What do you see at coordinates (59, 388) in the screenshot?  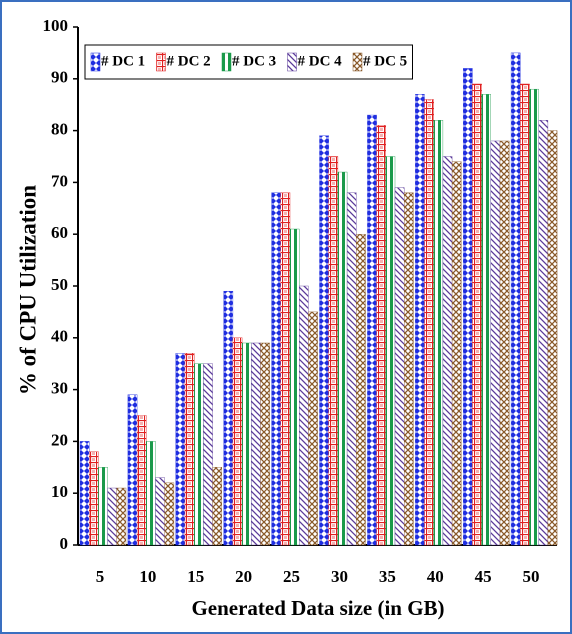 I see `y-tick-label: 30` at bounding box center [59, 388].